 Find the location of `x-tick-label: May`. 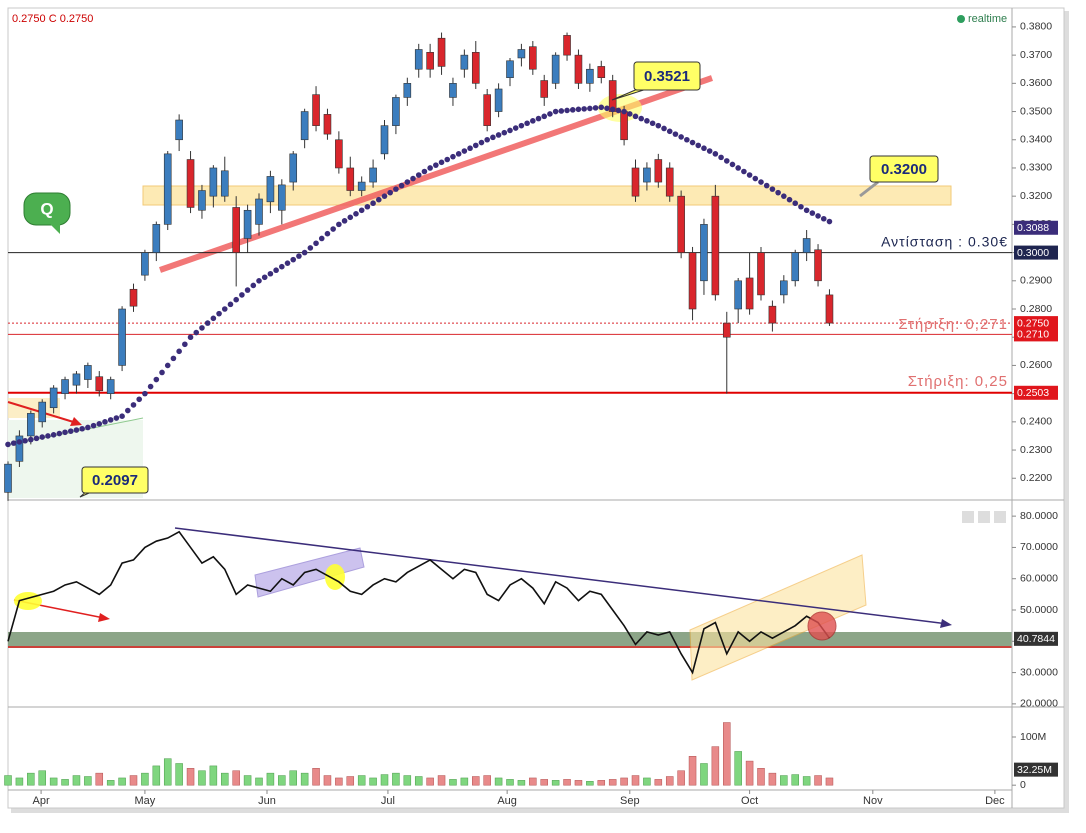

x-tick-label: May is located at coordinates (145, 801).